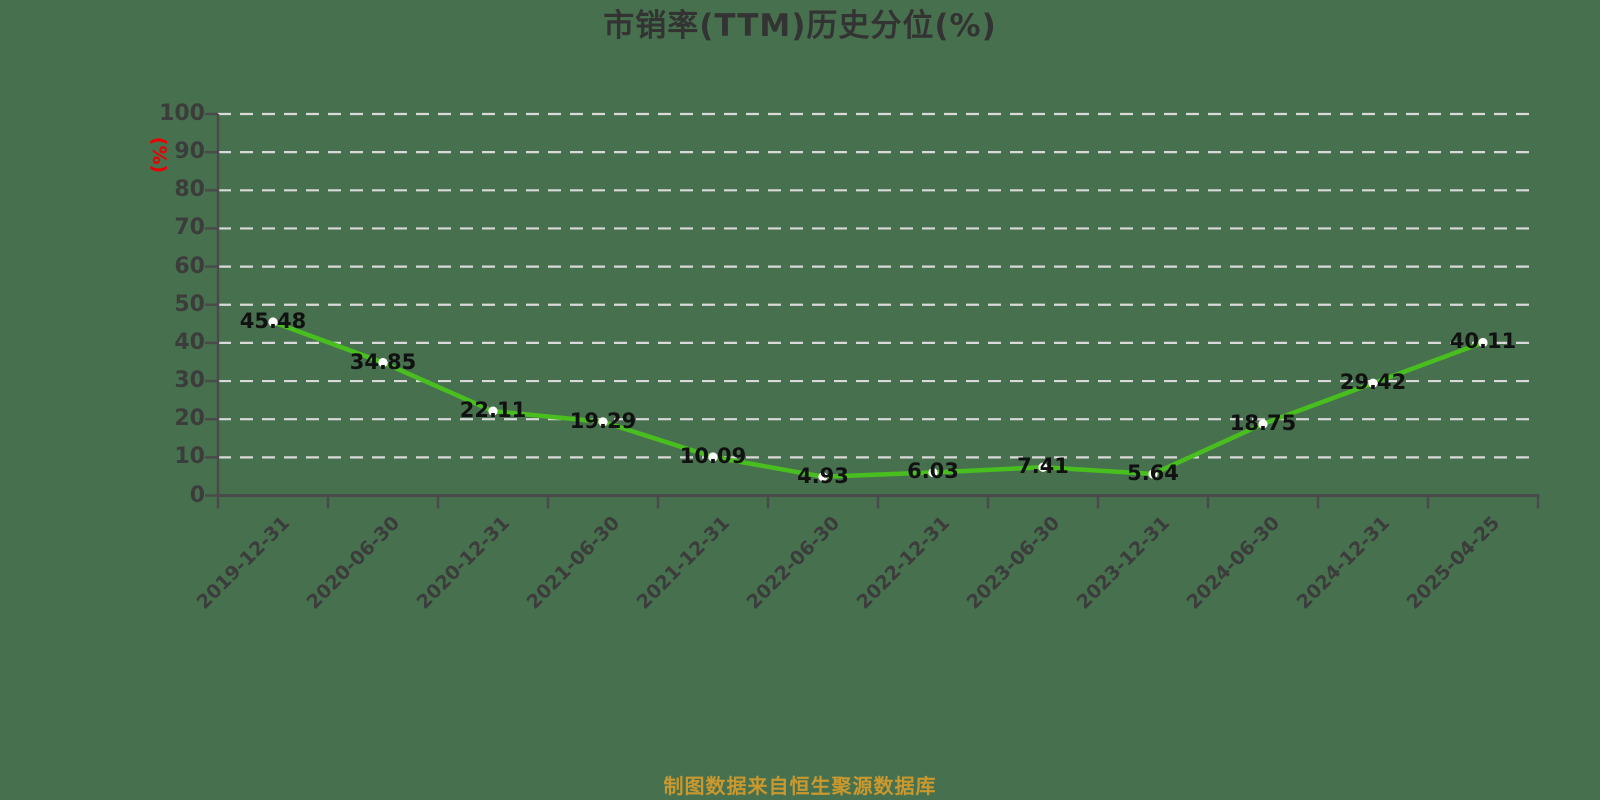 This screenshot has width=1600, height=800. Describe the element at coordinates (189, 457) in the screenshot. I see `y-tick-label: 10` at that location.